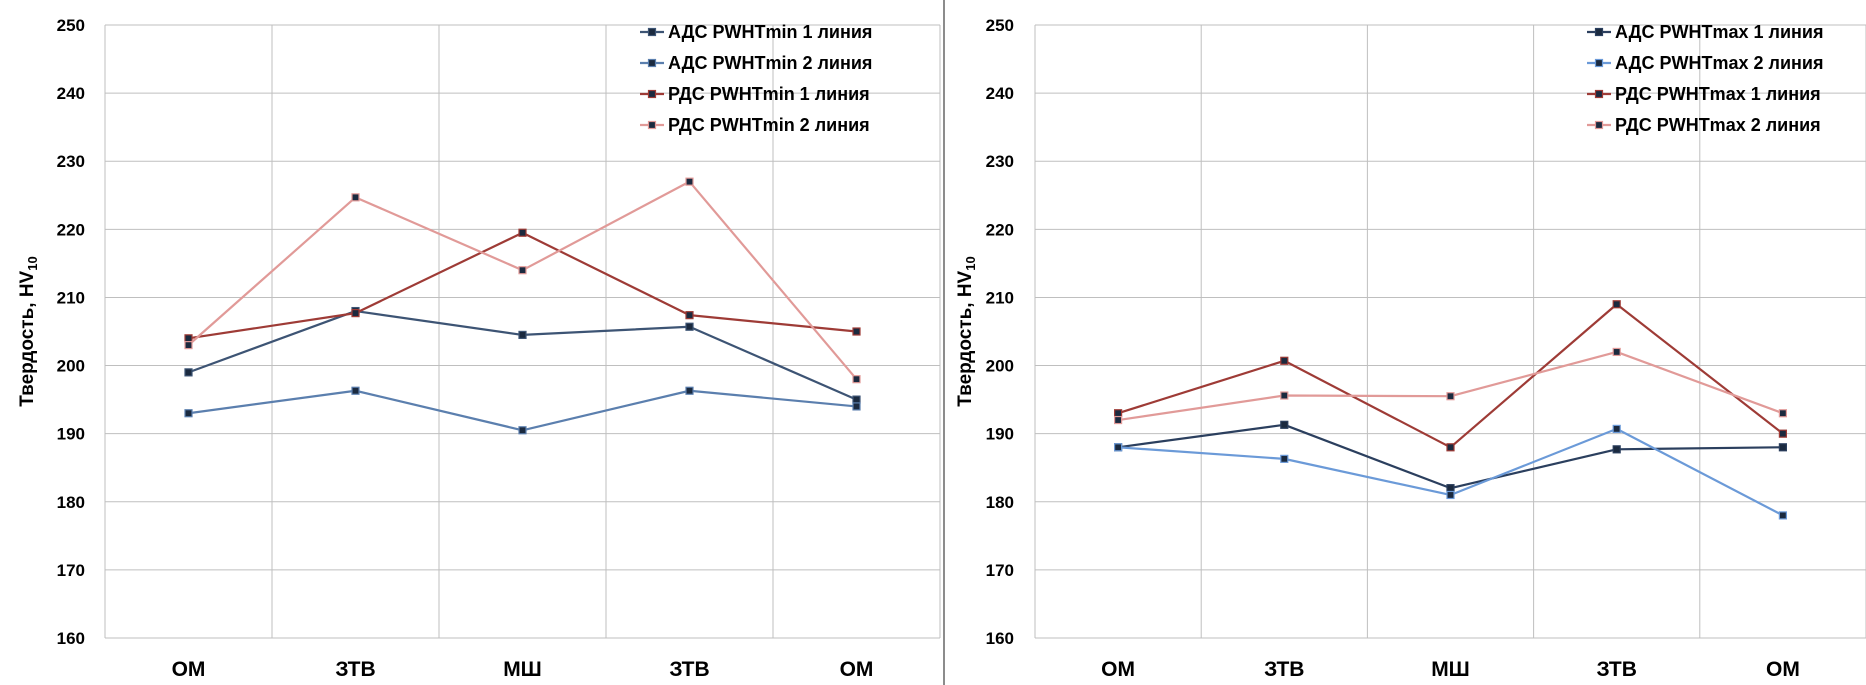 The image size is (1866, 685). What do you see at coordinates (1719, 63) in the screenshot?
I see `legend-label: АДС PWHTmax 2 линия` at bounding box center [1719, 63].